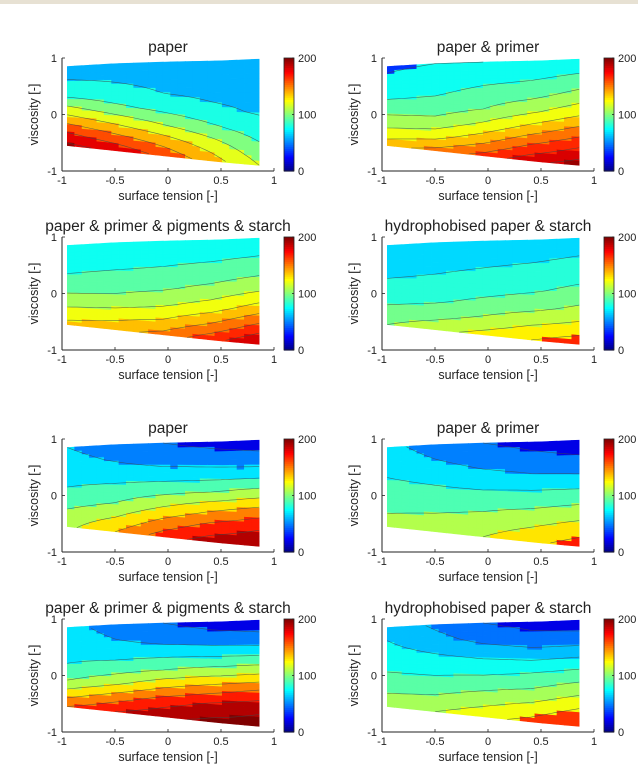  I want to click on x-tick-label: 1, so click(274, 562).